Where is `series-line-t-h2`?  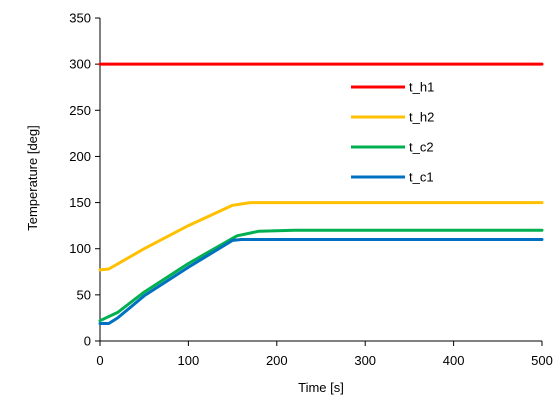 series-line-t-h2 is located at coordinates (321, 236).